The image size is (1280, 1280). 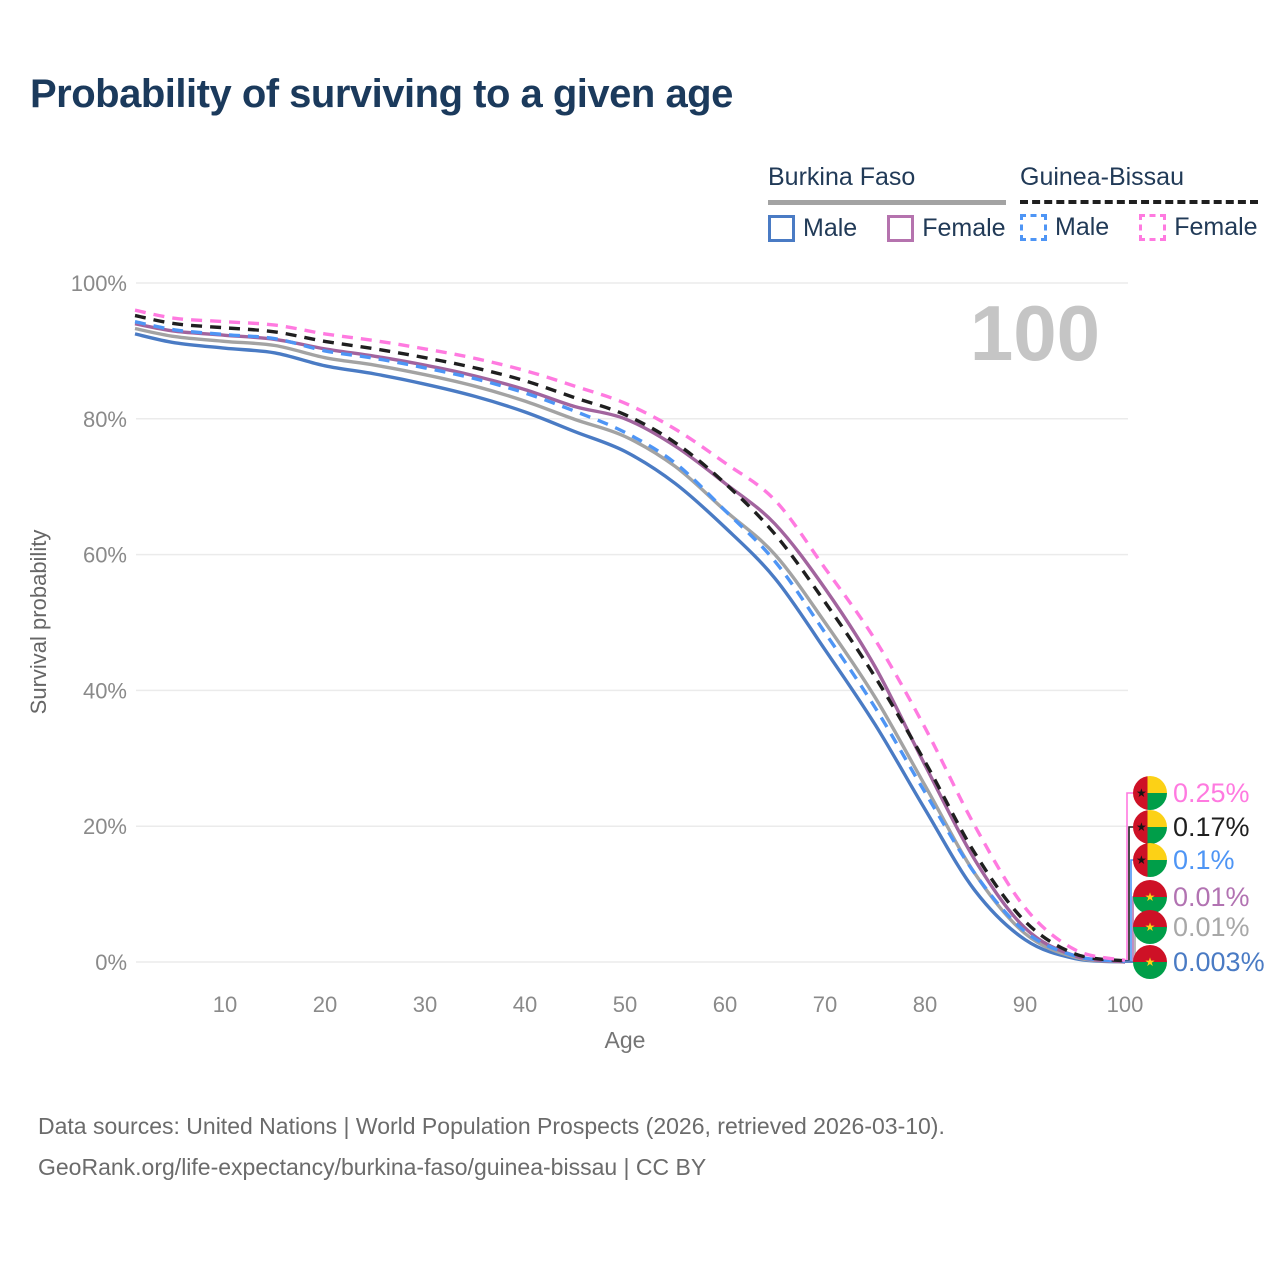 I want to click on legend-country-burkina-faso: Burkina Faso, so click(x=842, y=177).